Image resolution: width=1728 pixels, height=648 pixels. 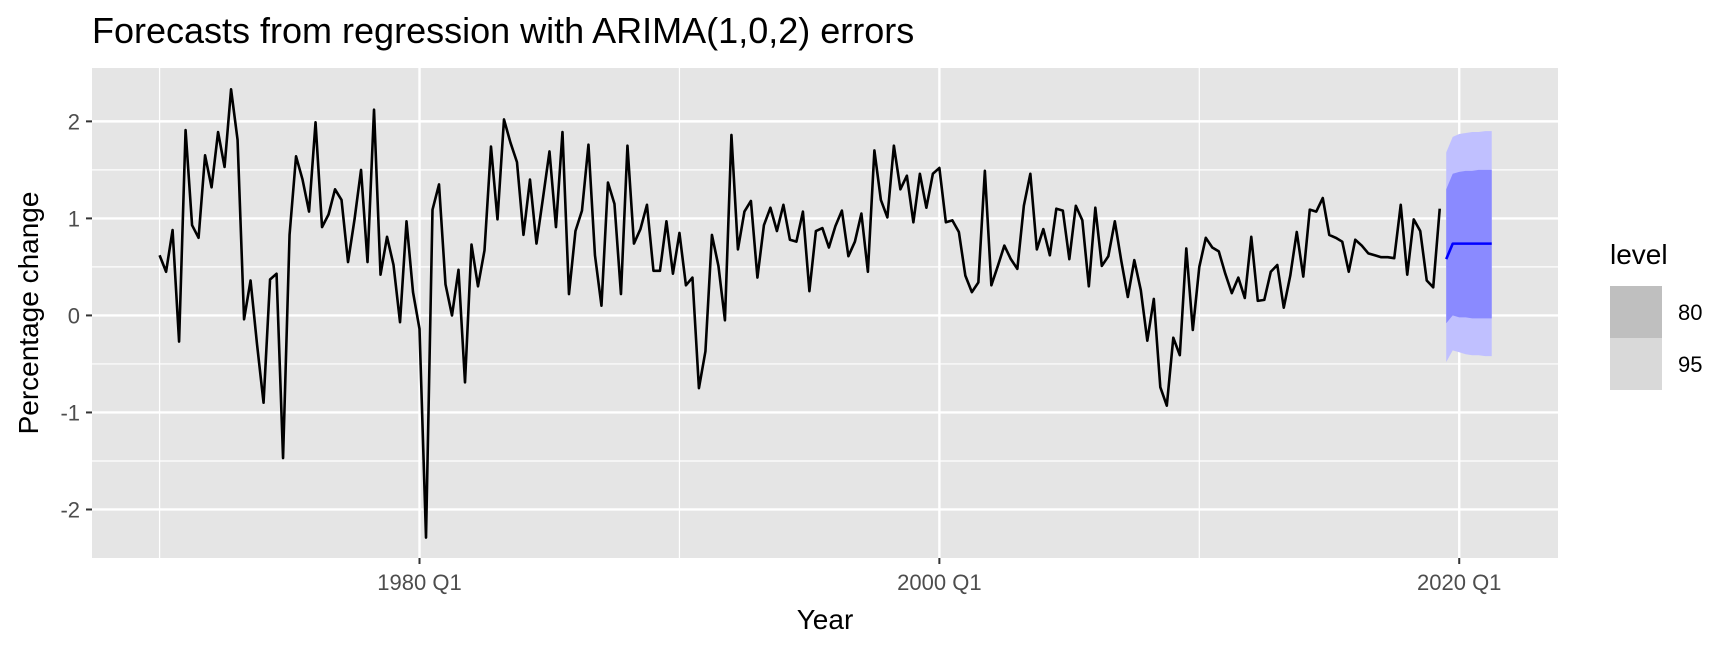 I want to click on y-tick-label: -1, so click(x=70, y=412).